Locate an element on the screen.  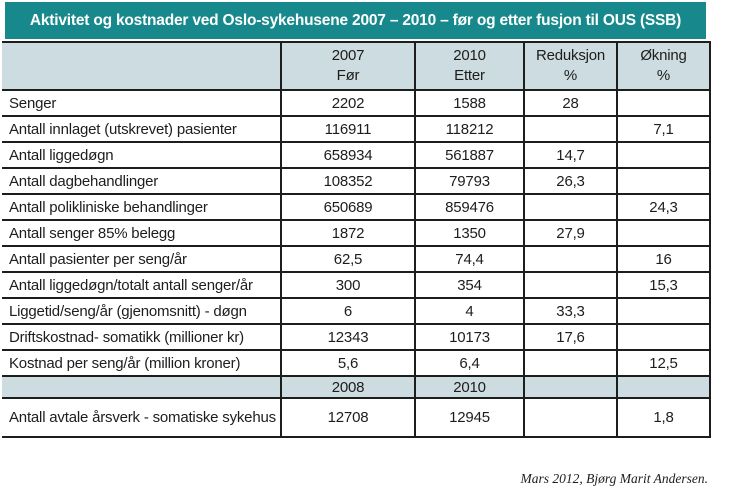
header-sub: Etter is located at coordinates (469, 75).